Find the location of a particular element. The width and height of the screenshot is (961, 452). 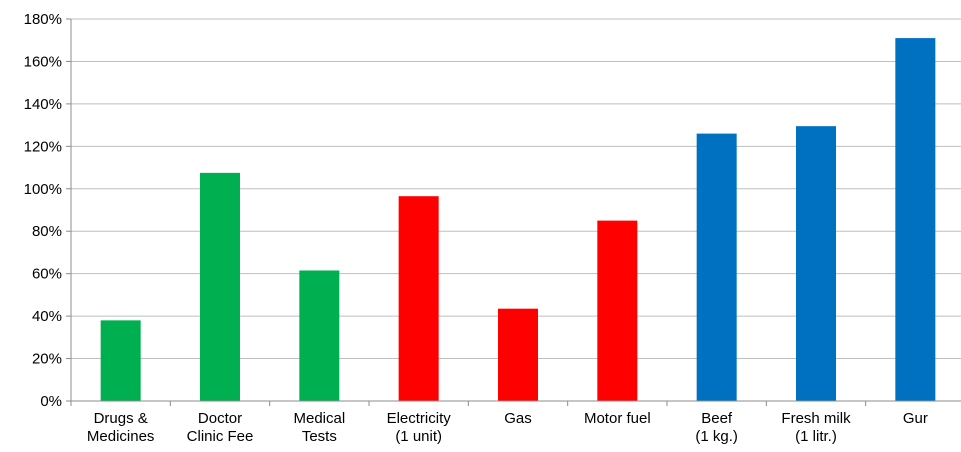

x-tick-label: Beef (1 kg.) is located at coordinates (716, 427).